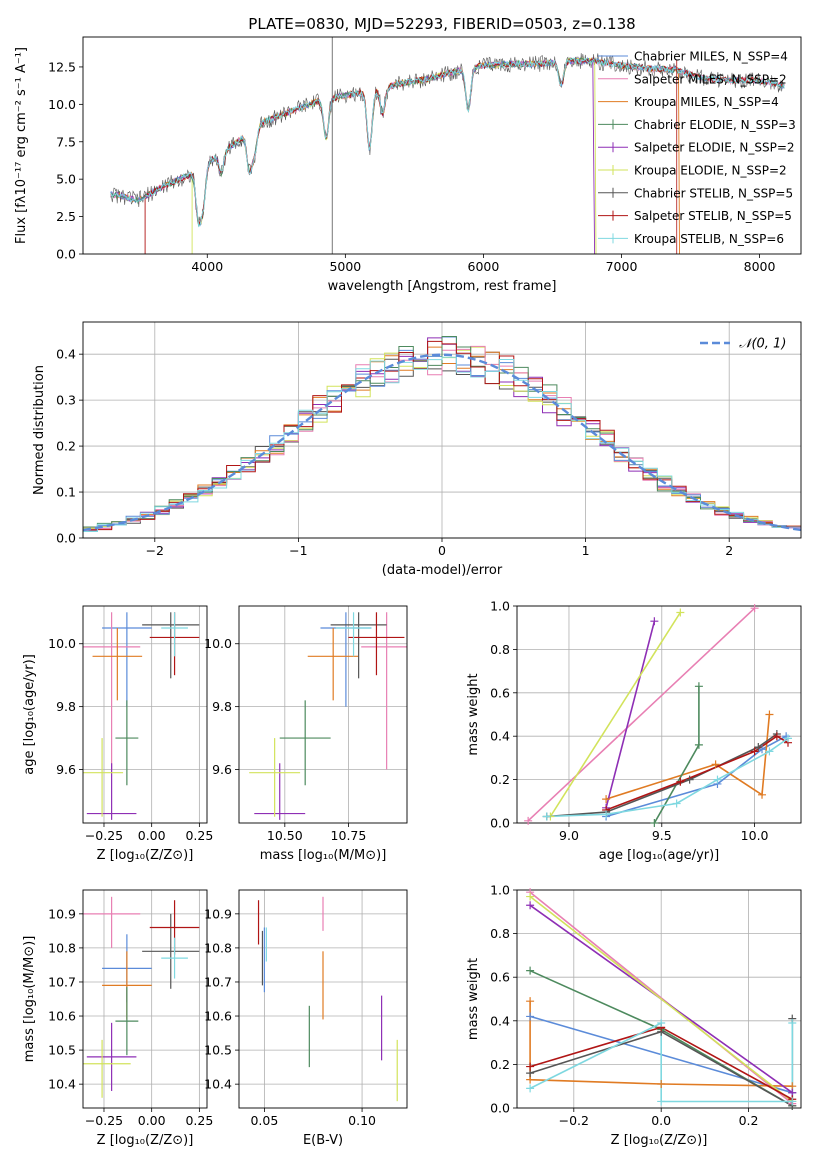  I want to click on y-tick-label: 10.9, so click(218, 913).